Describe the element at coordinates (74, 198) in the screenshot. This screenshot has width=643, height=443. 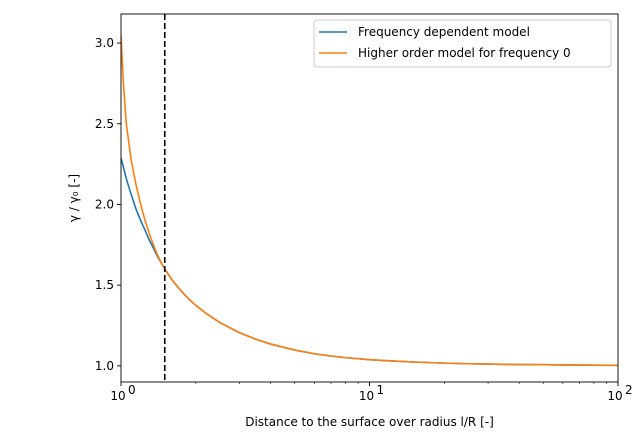
I see `y-axis-label: γ / γ₀ [-]` at that location.